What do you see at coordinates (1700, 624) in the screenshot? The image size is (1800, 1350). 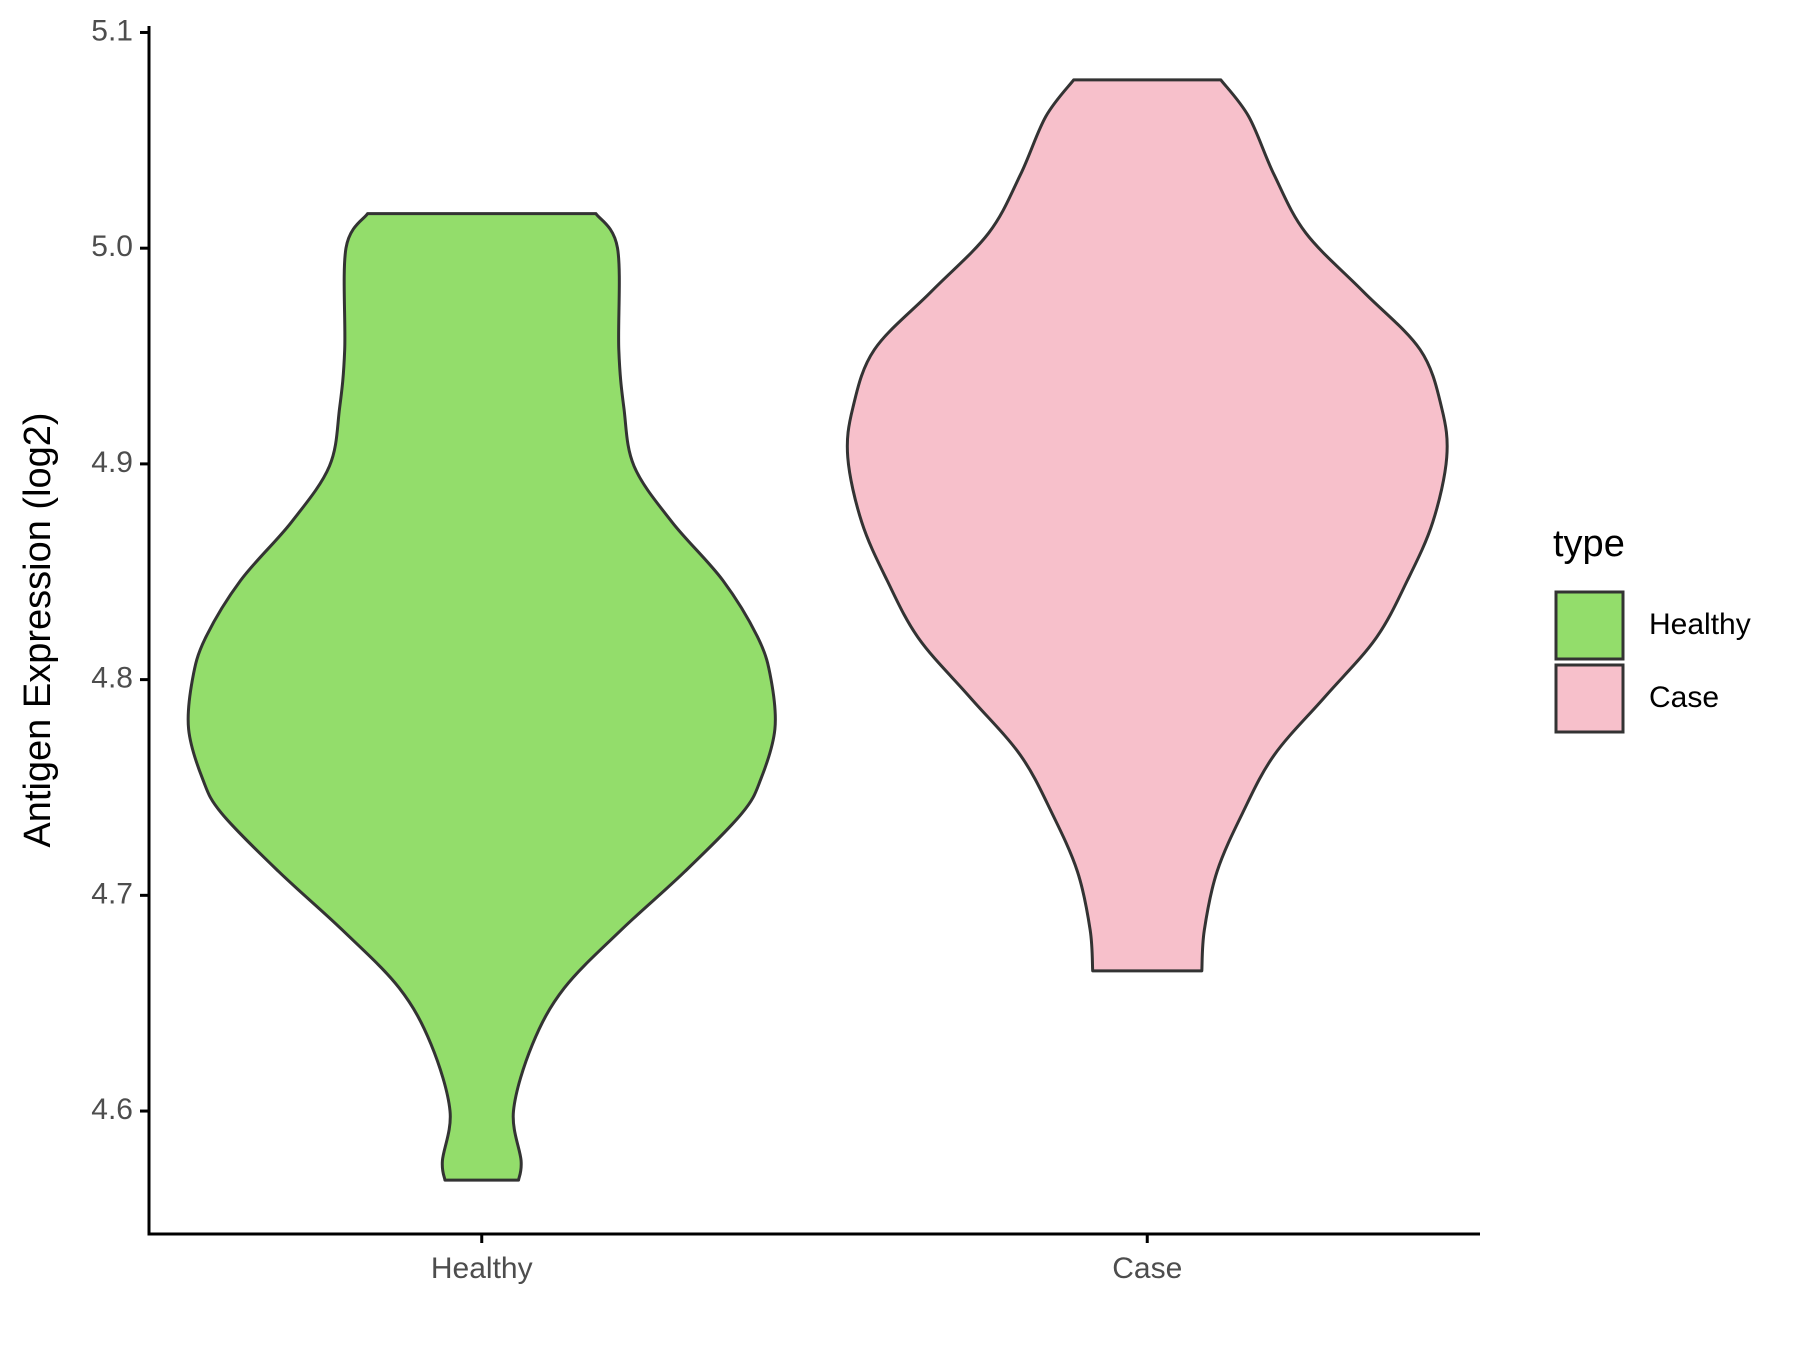 I see `legend-label: Healthy` at bounding box center [1700, 624].